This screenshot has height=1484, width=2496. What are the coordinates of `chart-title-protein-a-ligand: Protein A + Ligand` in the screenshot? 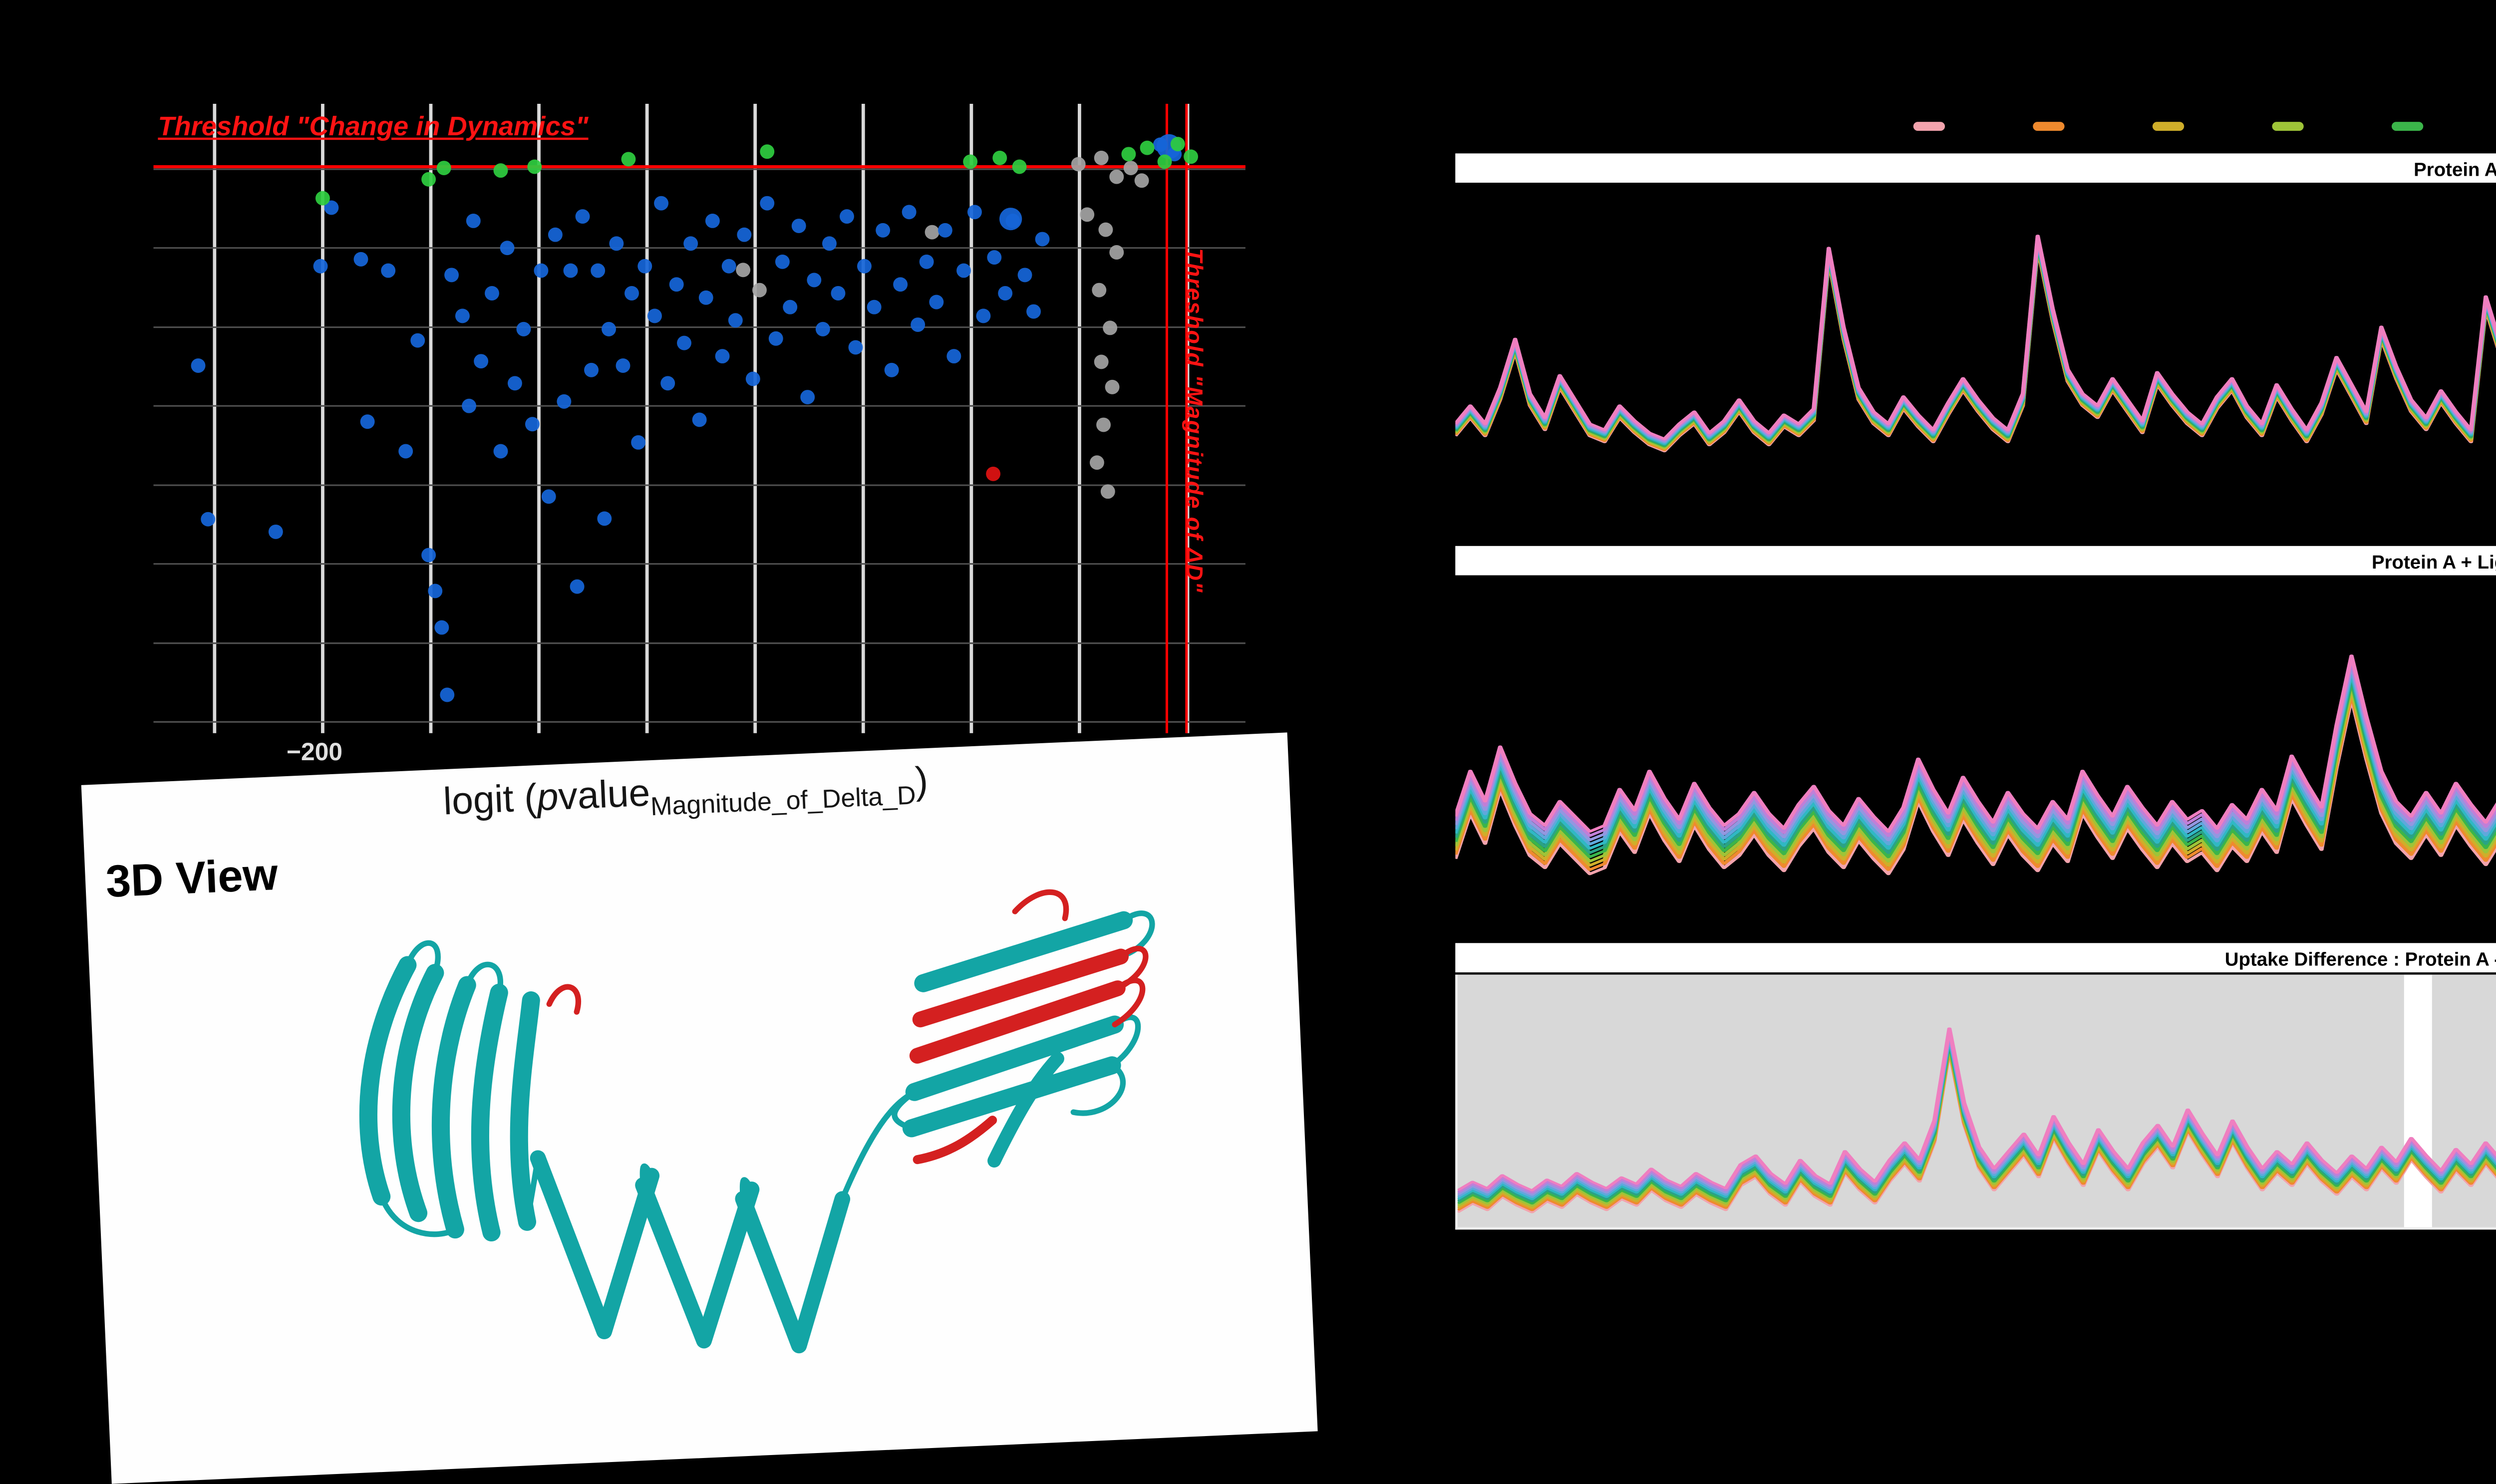 It's located at (1975, 561).